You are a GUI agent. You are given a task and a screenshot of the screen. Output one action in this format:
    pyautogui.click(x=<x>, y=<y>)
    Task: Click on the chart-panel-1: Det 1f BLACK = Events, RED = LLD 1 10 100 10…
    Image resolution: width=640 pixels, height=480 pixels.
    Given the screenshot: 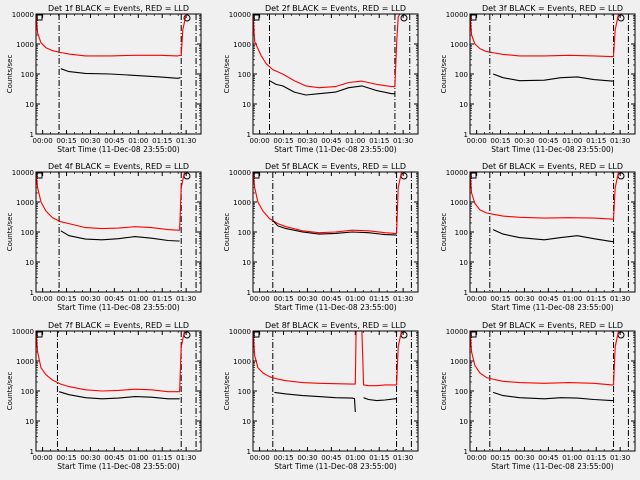 What is the action you would take?
    pyautogui.click(x=104, y=79)
    